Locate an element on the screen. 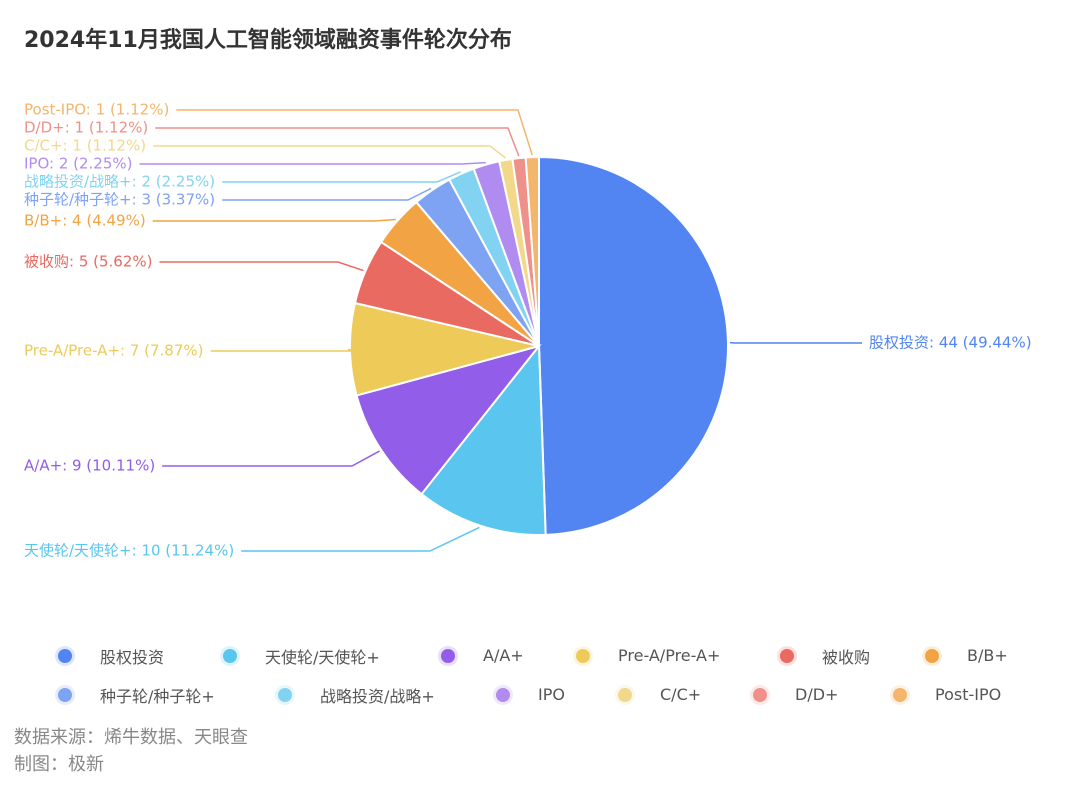 This screenshot has width=1080, height=790. legend-label: 被收购 is located at coordinates (846, 657).